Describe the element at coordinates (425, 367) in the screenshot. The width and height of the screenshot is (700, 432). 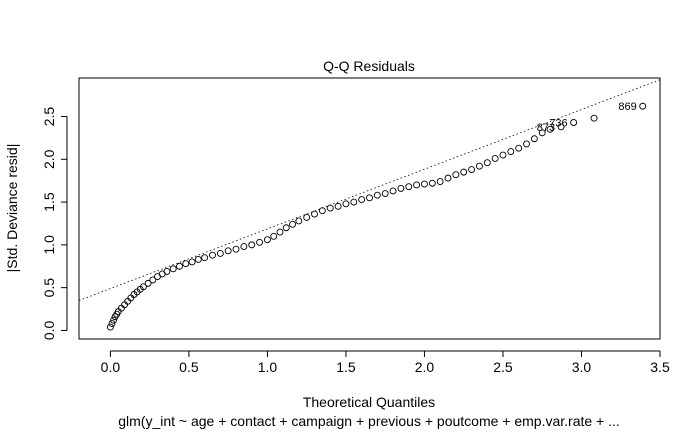
I see `x-tick-label: 2.0` at that location.